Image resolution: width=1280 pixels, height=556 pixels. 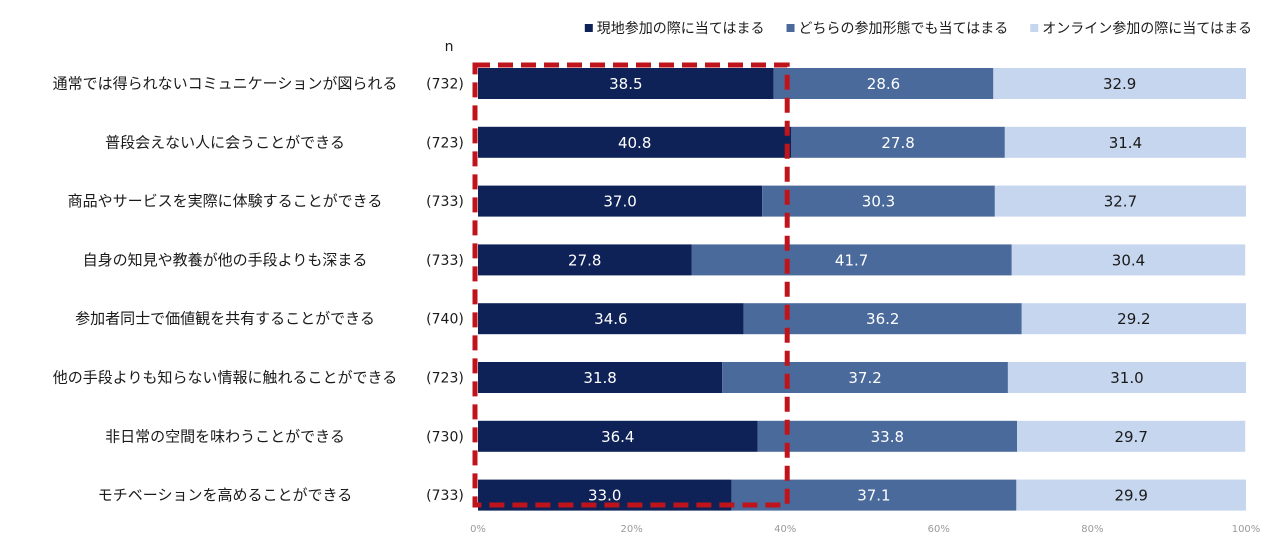 I want to click on legend-label: オンライン参加の際に当てはまる, so click(x=1147, y=28).